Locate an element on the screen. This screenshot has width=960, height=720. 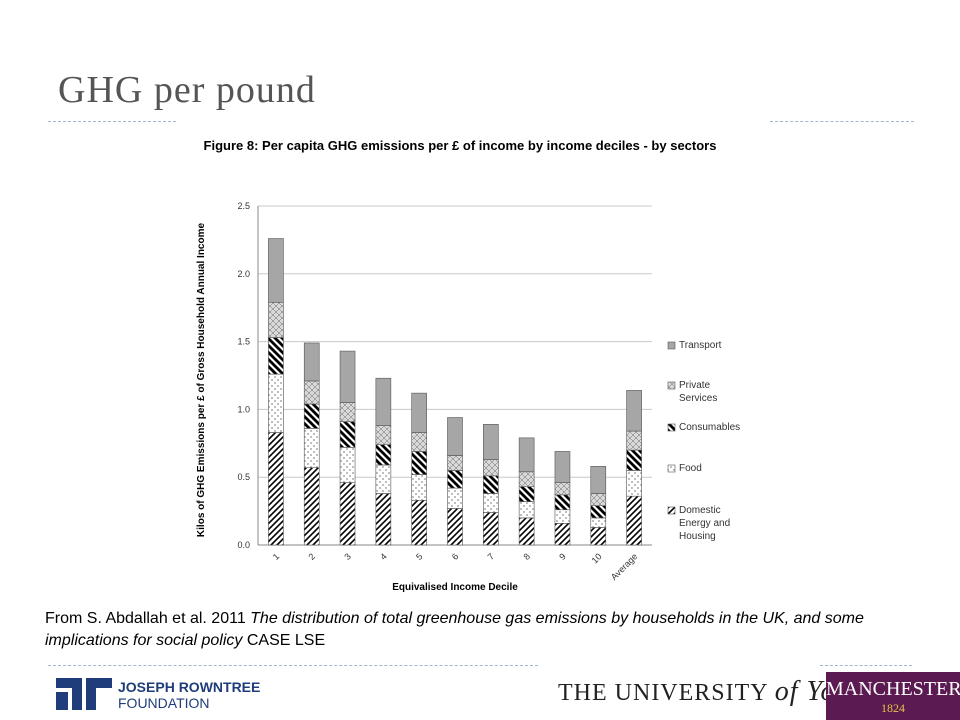
x-tick-label: 8 is located at coordinates (526, 556).